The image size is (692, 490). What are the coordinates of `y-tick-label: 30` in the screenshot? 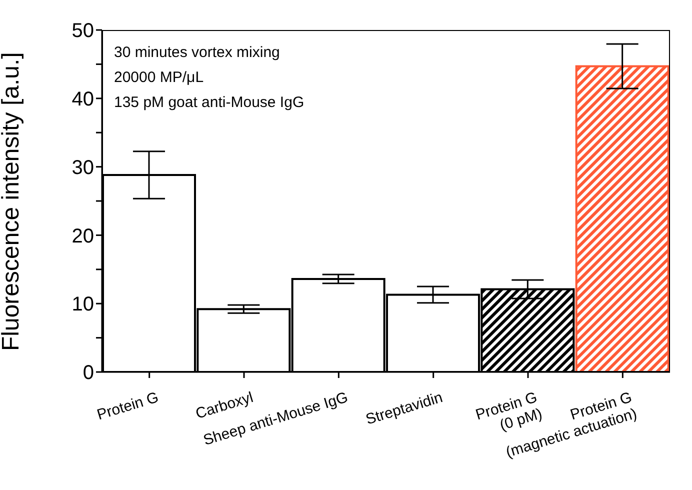 It's located at (83, 167).